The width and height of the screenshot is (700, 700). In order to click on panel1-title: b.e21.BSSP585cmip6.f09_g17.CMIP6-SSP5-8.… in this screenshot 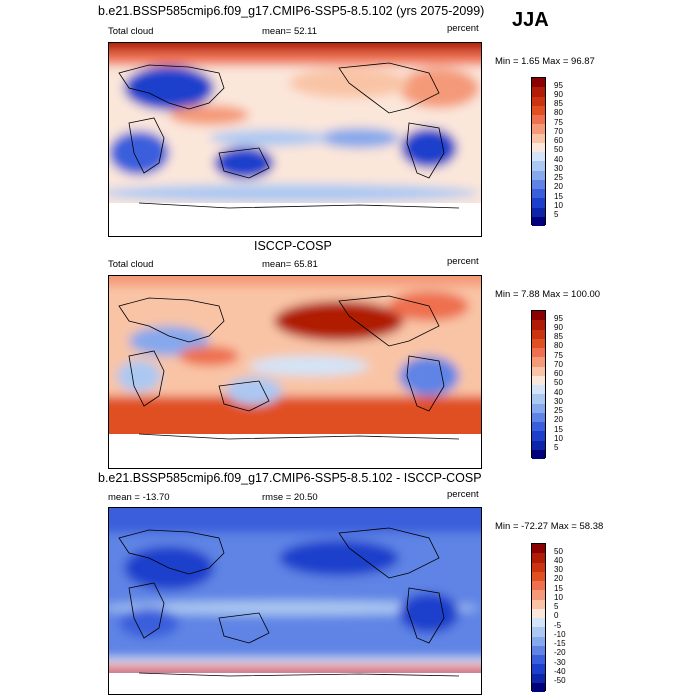, I will do `click(291, 11)`.